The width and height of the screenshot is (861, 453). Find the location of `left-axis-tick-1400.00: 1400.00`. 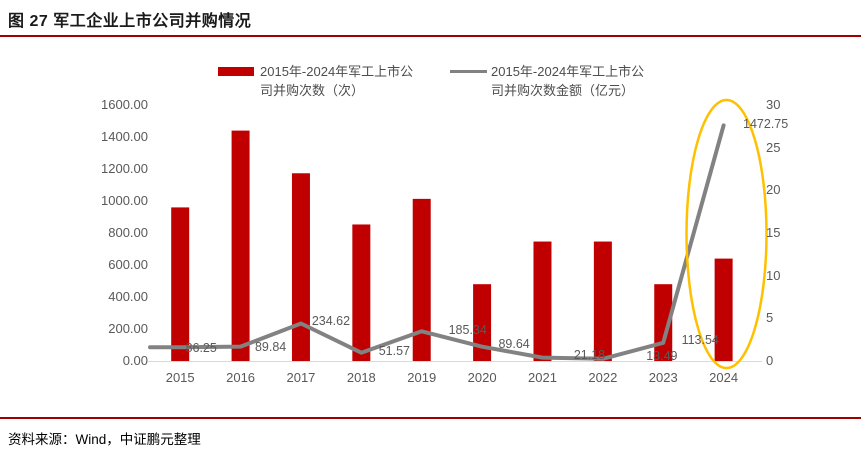

left-axis-tick-1400.00: 1400.00 is located at coordinates (124, 136).